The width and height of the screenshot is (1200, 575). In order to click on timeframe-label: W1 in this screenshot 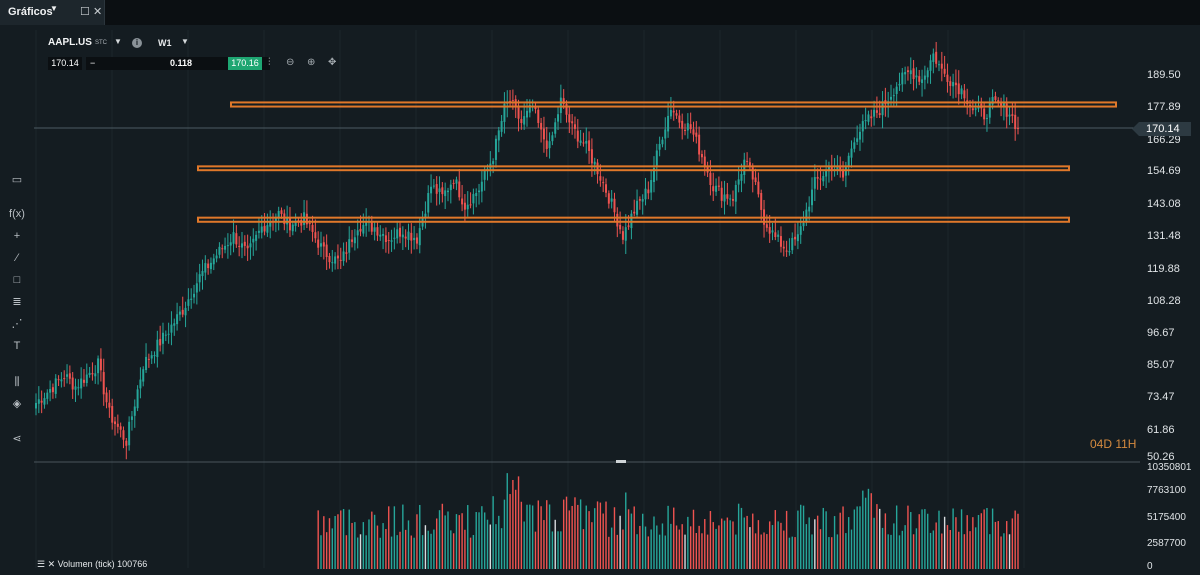, I will do `click(165, 43)`.